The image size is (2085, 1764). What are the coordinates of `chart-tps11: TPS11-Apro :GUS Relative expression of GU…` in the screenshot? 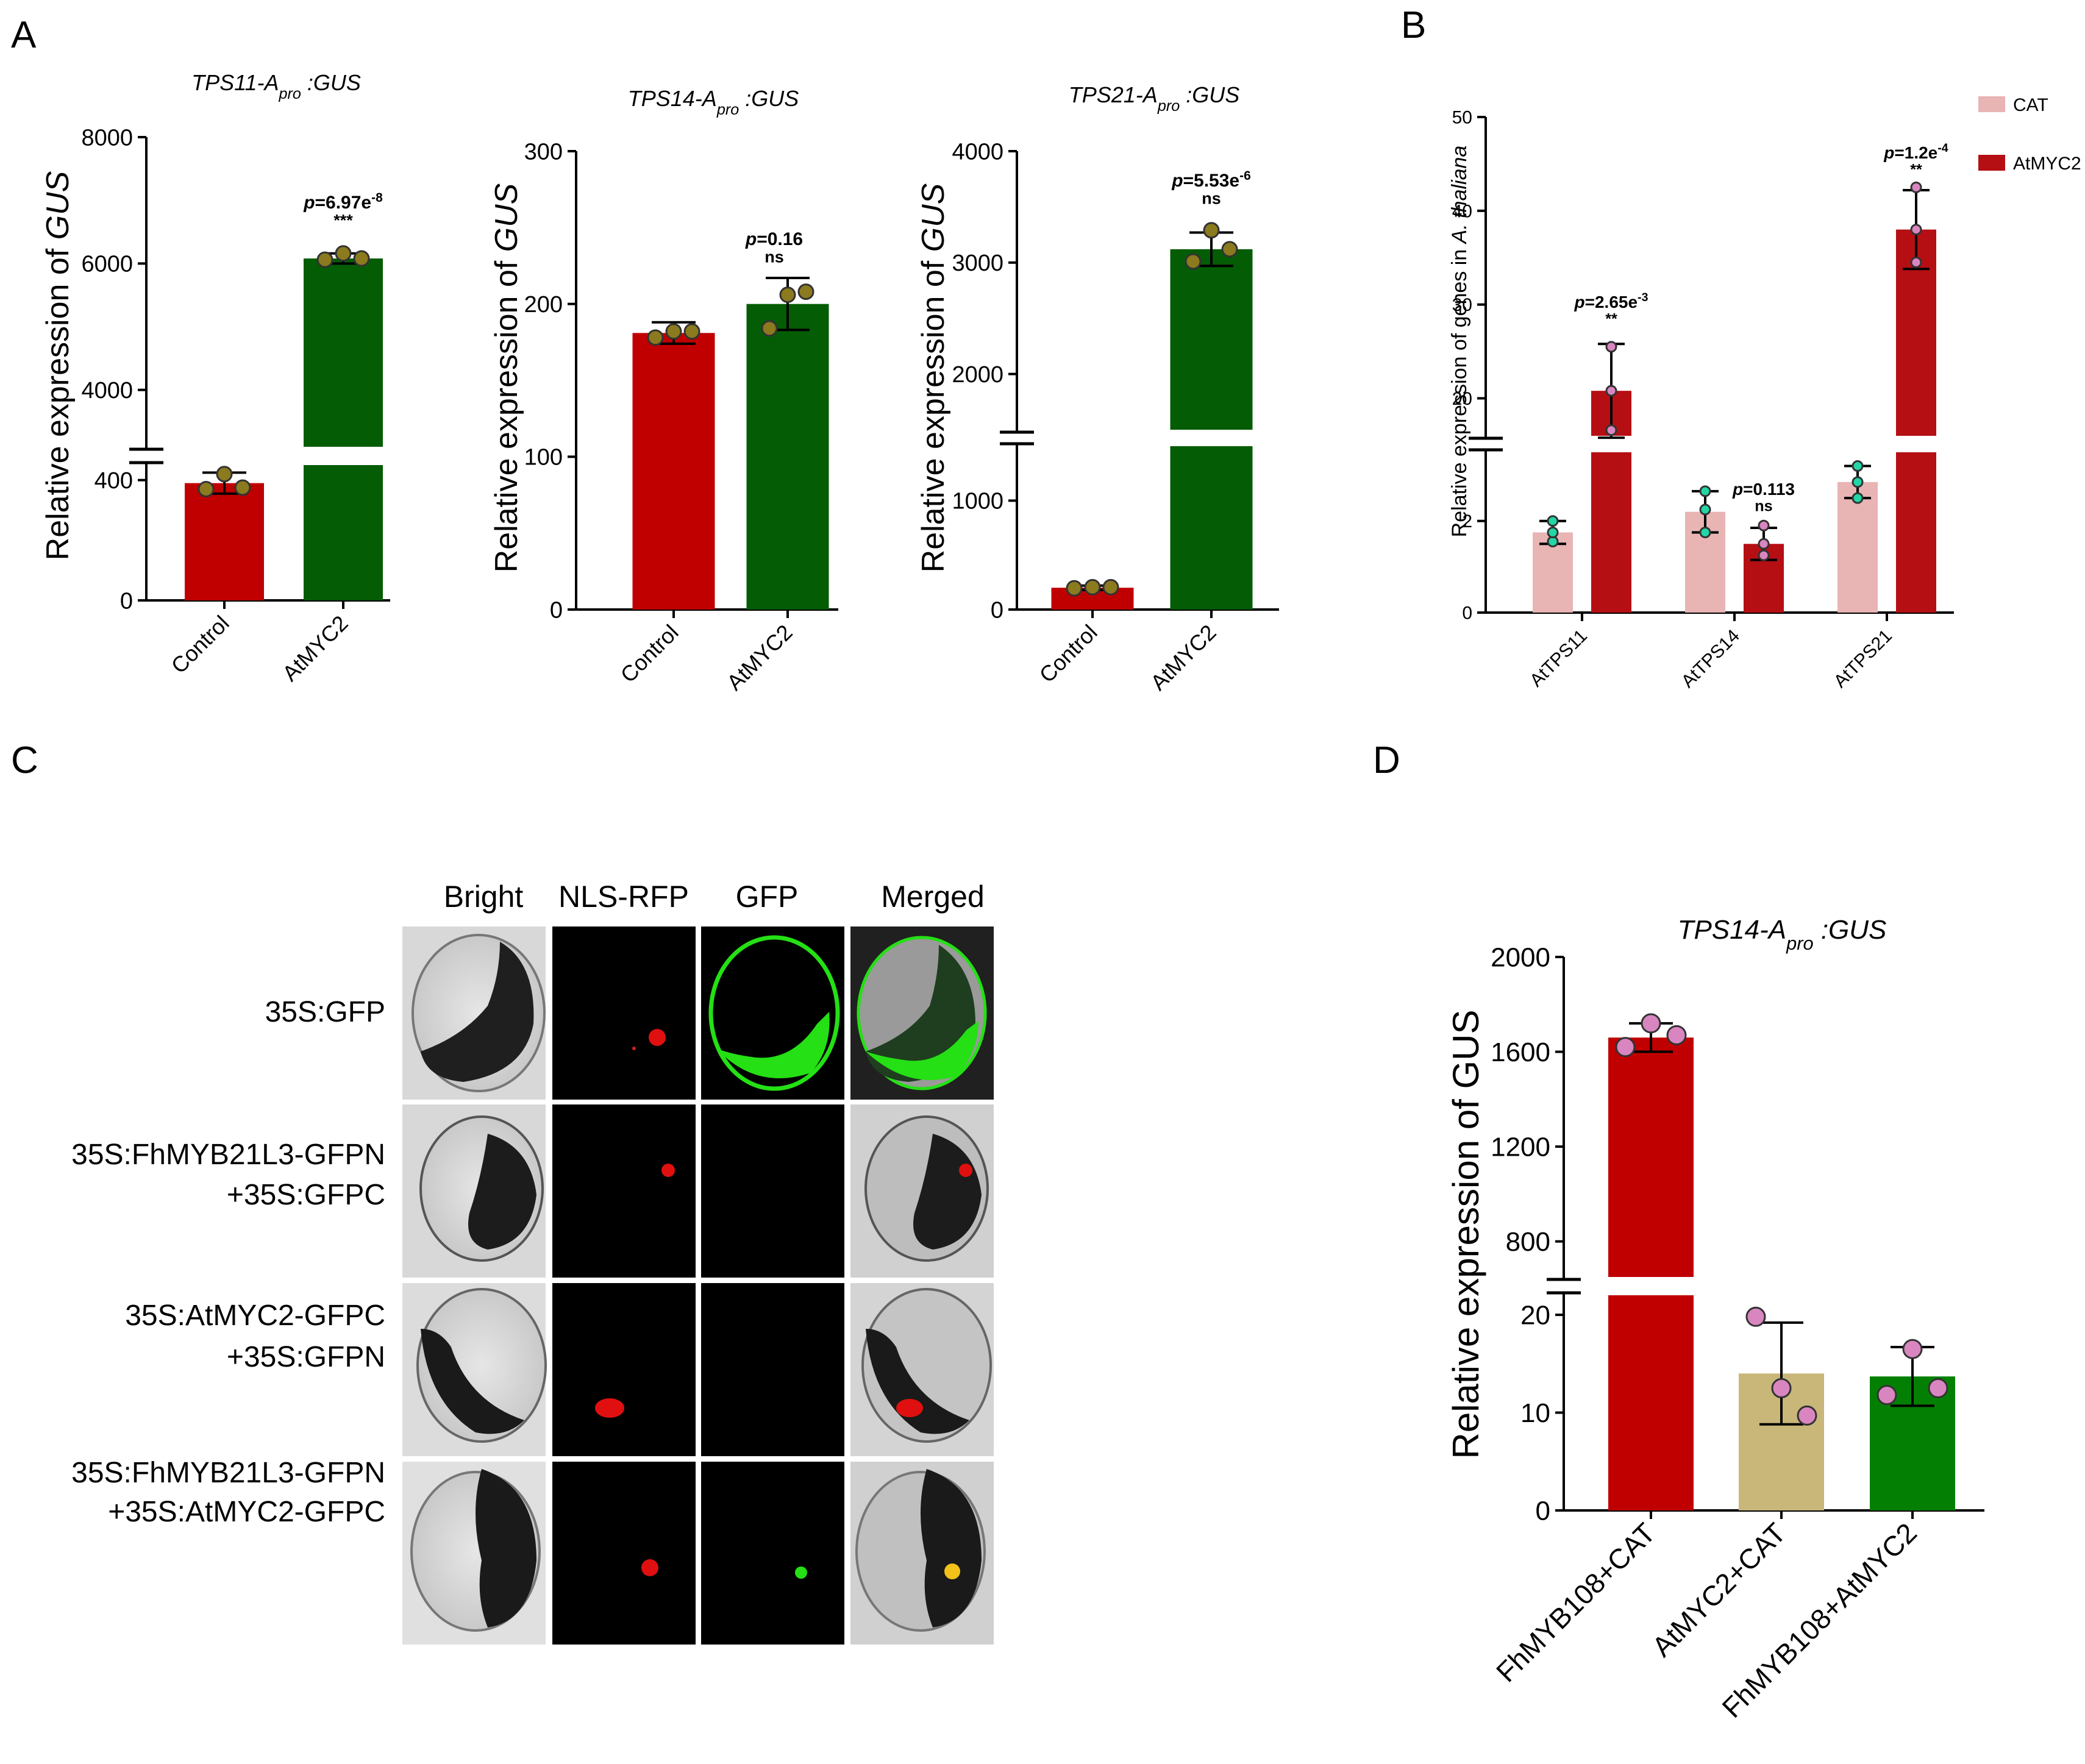 It's located at (215, 378).